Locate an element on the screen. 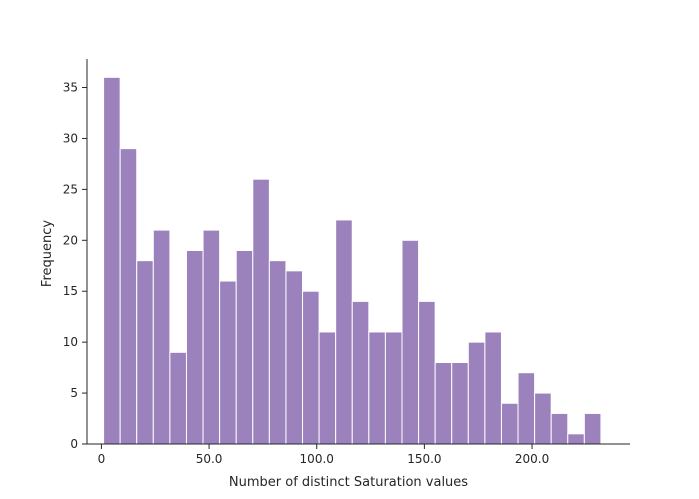 The height and width of the screenshot is (499, 699). y-axis-ticks: 0 5 10 15 20 25 30 35 is located at coordinates (75, 266).